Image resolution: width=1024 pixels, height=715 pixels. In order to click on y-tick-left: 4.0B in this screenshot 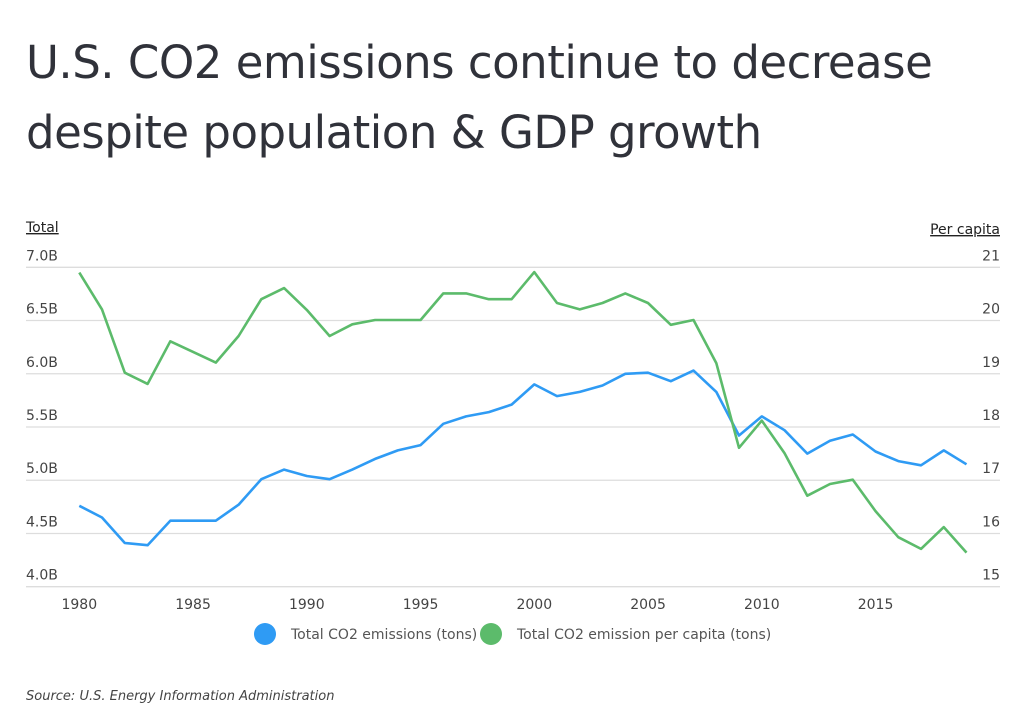, I will do `click(42, 576)`.